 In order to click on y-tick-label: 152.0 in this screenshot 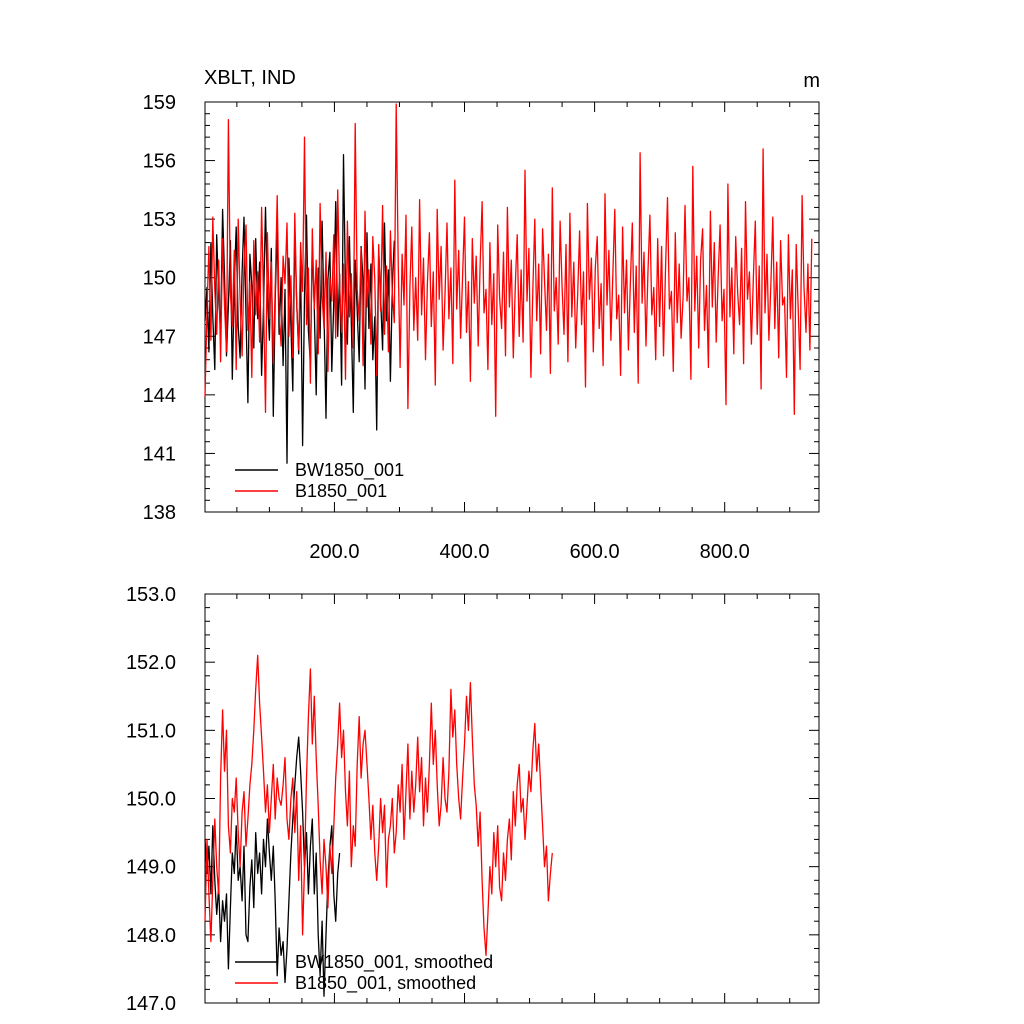, I will do `click(151, 663)`.